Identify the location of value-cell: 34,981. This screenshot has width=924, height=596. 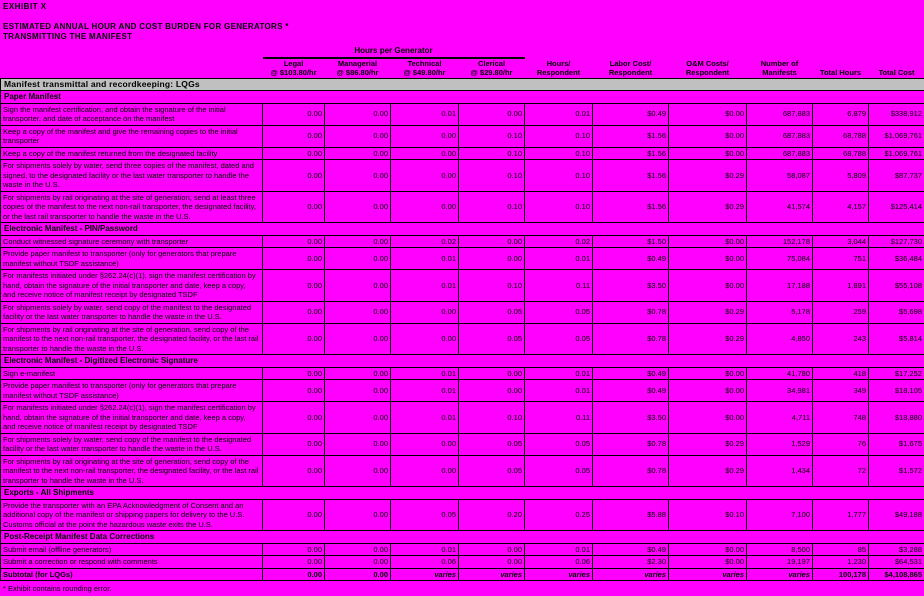
(780, 391).